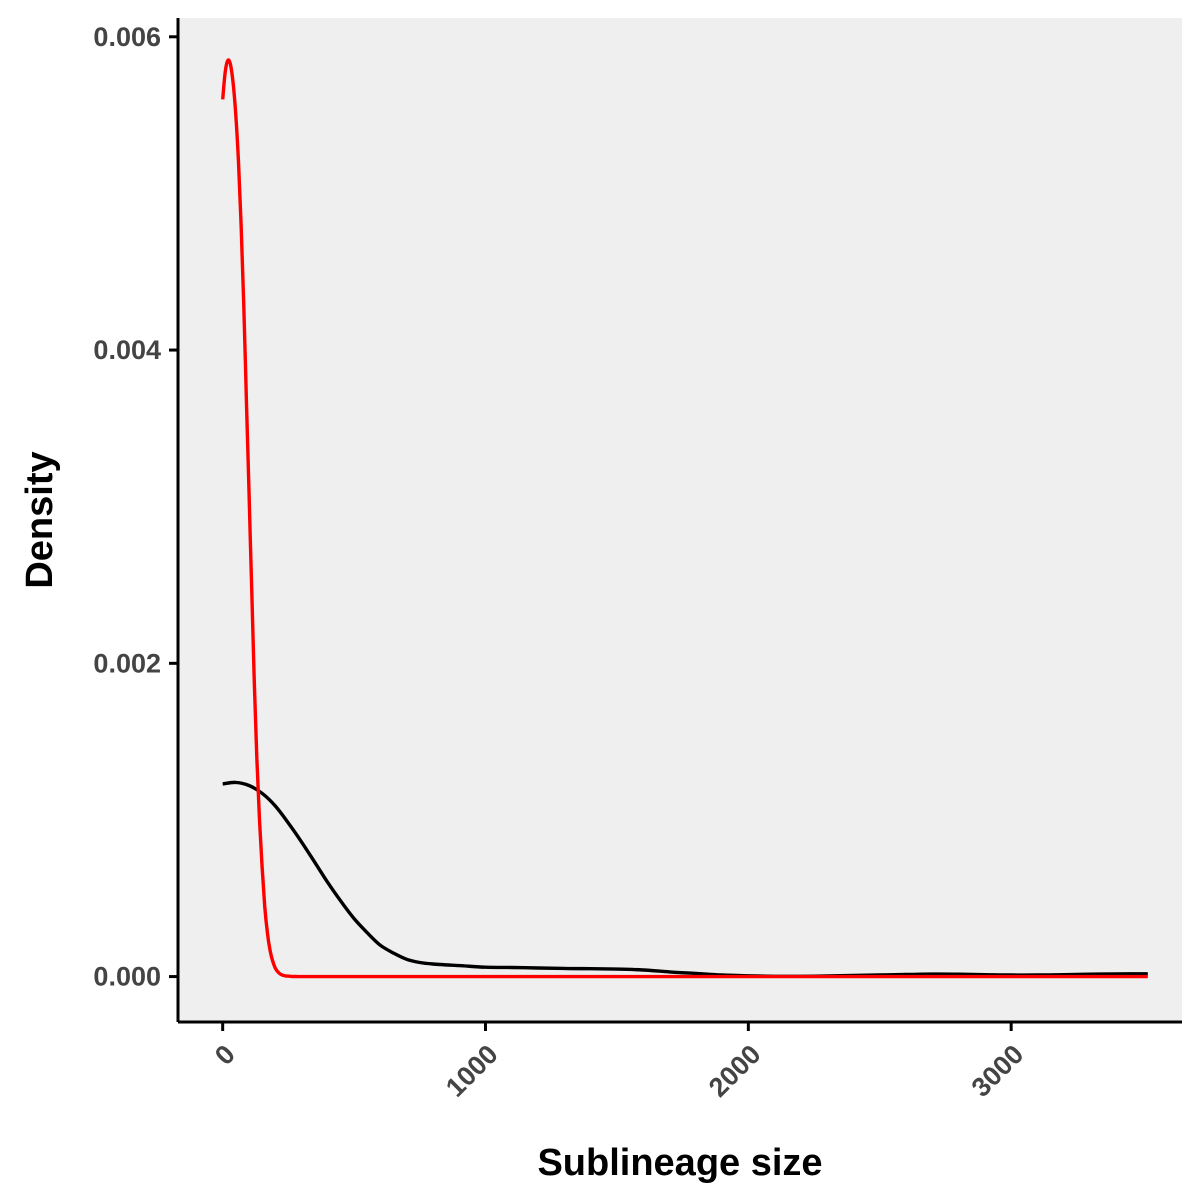  Describe the element at coordinates (225, 1055) in the screenshot. I see `x-tick-label: 0` at that location.